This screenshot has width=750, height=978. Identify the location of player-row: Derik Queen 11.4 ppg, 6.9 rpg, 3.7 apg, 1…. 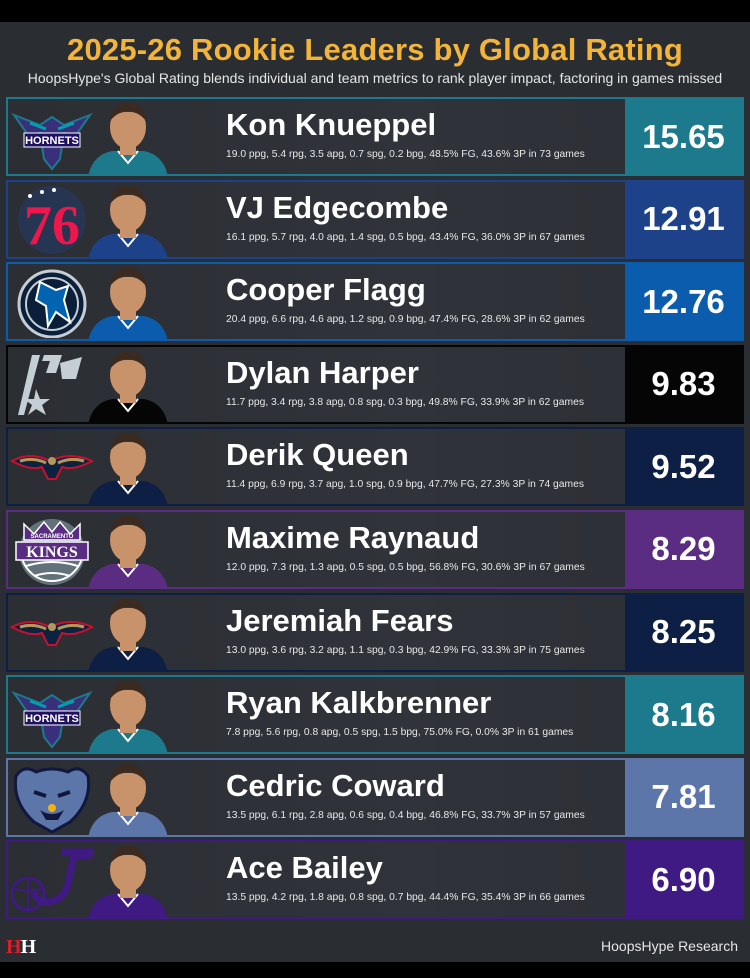
(375, 467).